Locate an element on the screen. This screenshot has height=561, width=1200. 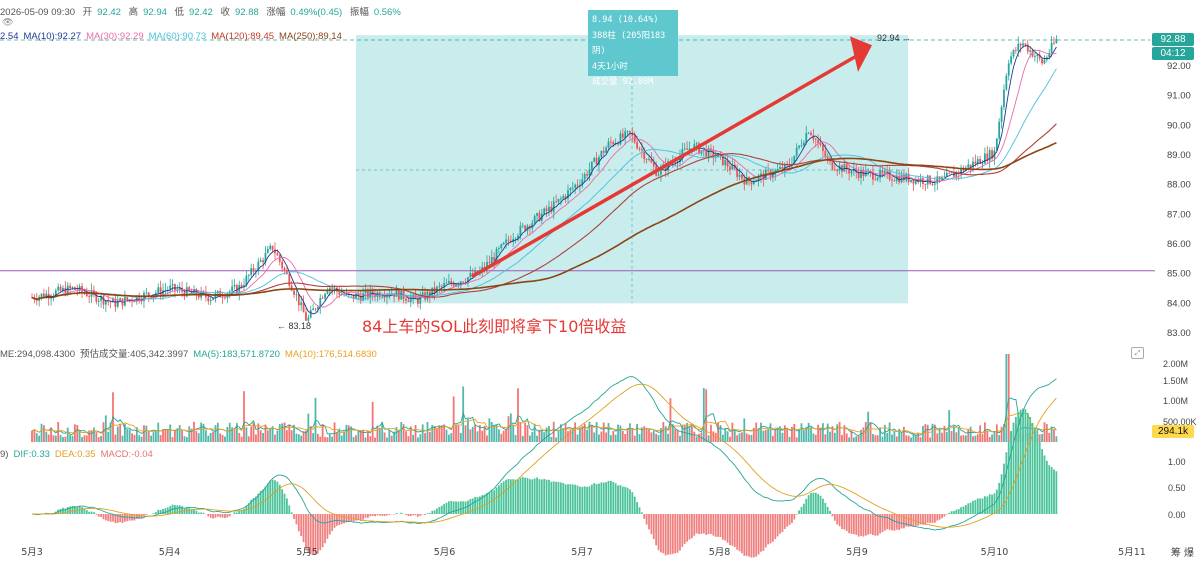
corner-tools: 筹 爆 is located at coordinates (1182, 553).